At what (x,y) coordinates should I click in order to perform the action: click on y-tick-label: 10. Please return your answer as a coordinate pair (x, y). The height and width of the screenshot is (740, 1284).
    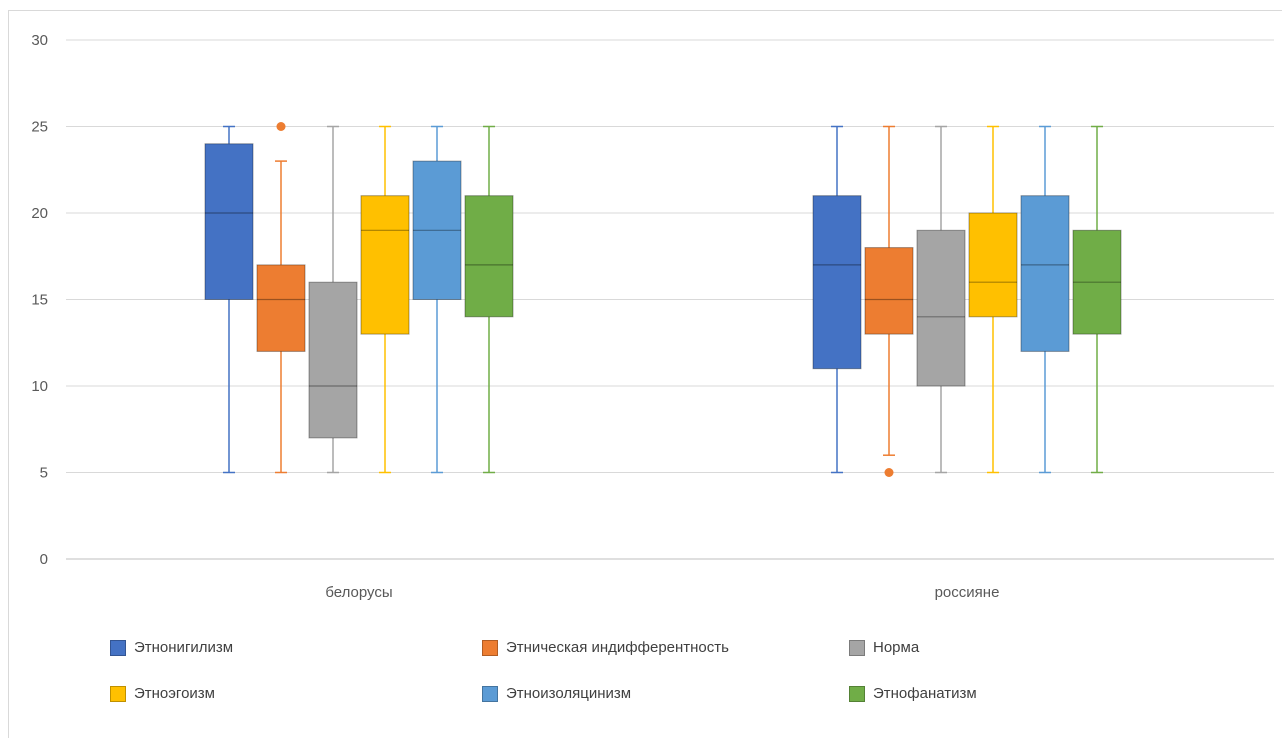
    Looking at the image, I should click on (39, 386).